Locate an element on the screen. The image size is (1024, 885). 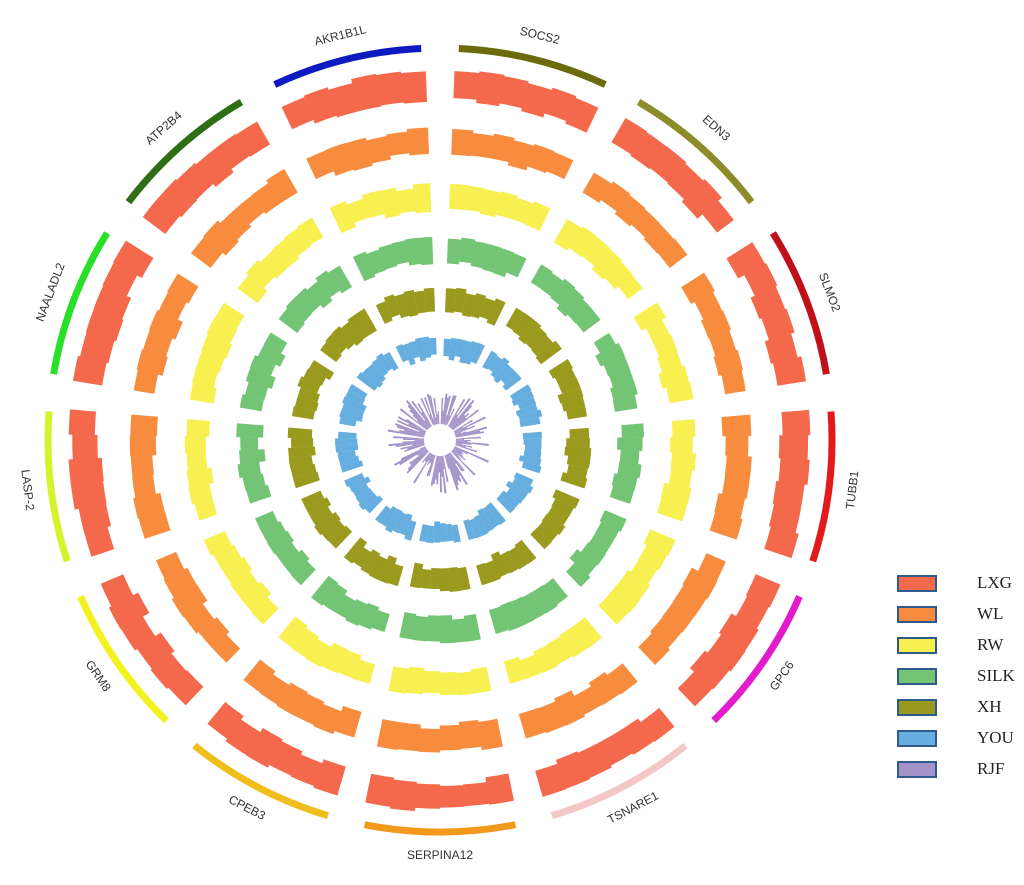
legend-label: RW is located at coordinates (990, 644).